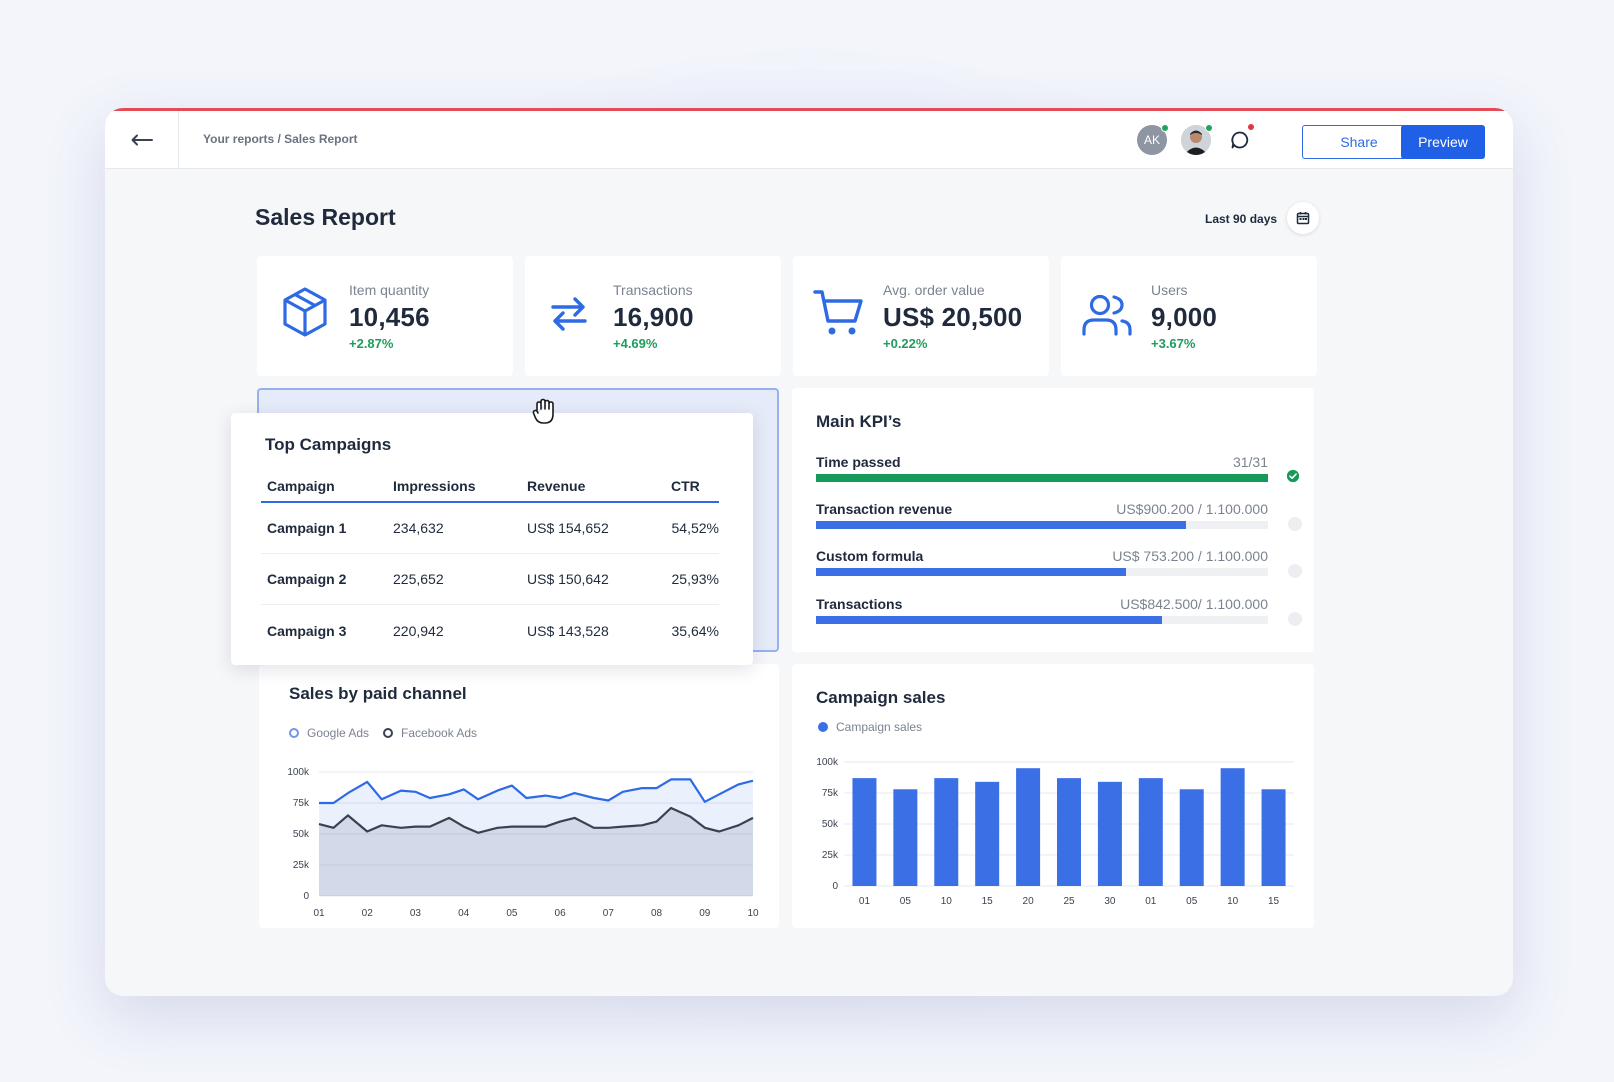 Image resolution: width=1614 pixels, height=1082 pixels. What do you see at coordinates (1029, 901) in the screenshot?
I see `x-tick-label: 20` at bounding box center [1029, 901].